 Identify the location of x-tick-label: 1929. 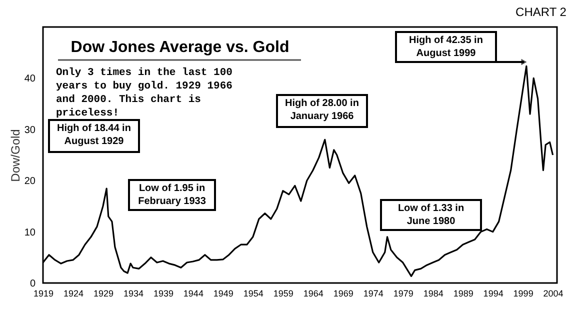
(103, 293).